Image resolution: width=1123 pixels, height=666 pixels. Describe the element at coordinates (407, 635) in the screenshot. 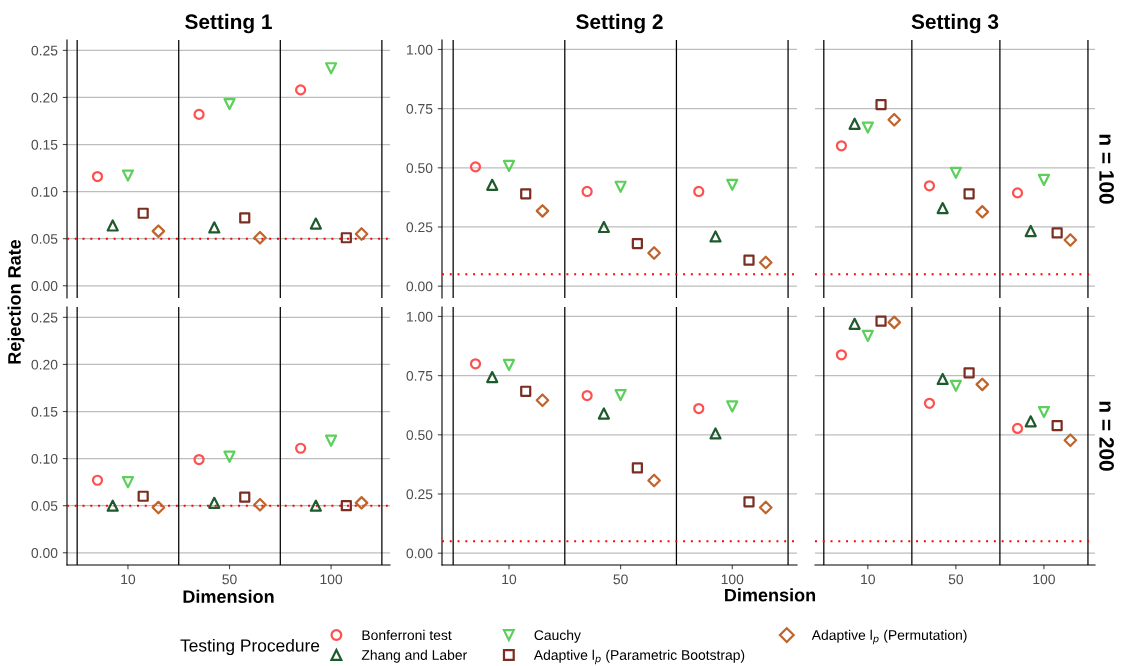

I see `legend-label: Bonferroni test` at that location.